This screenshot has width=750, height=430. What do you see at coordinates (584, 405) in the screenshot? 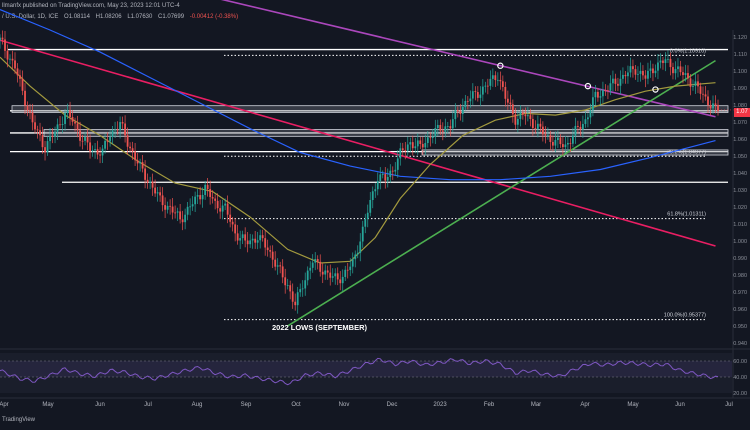
I see `x-tick-label: Apr` at bounding box center [584, 405].